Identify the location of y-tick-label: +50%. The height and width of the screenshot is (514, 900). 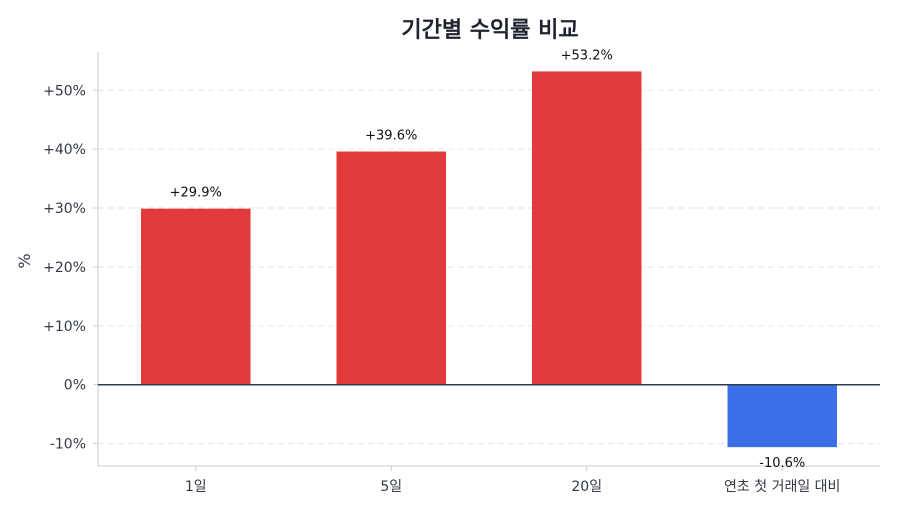
(64, 91).